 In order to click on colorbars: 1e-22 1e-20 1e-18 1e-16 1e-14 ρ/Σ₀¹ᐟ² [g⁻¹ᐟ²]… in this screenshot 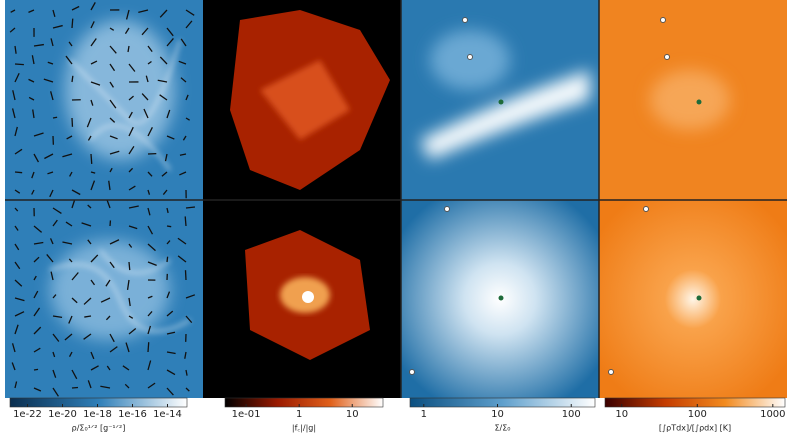, I will do `click(397, 415)`.